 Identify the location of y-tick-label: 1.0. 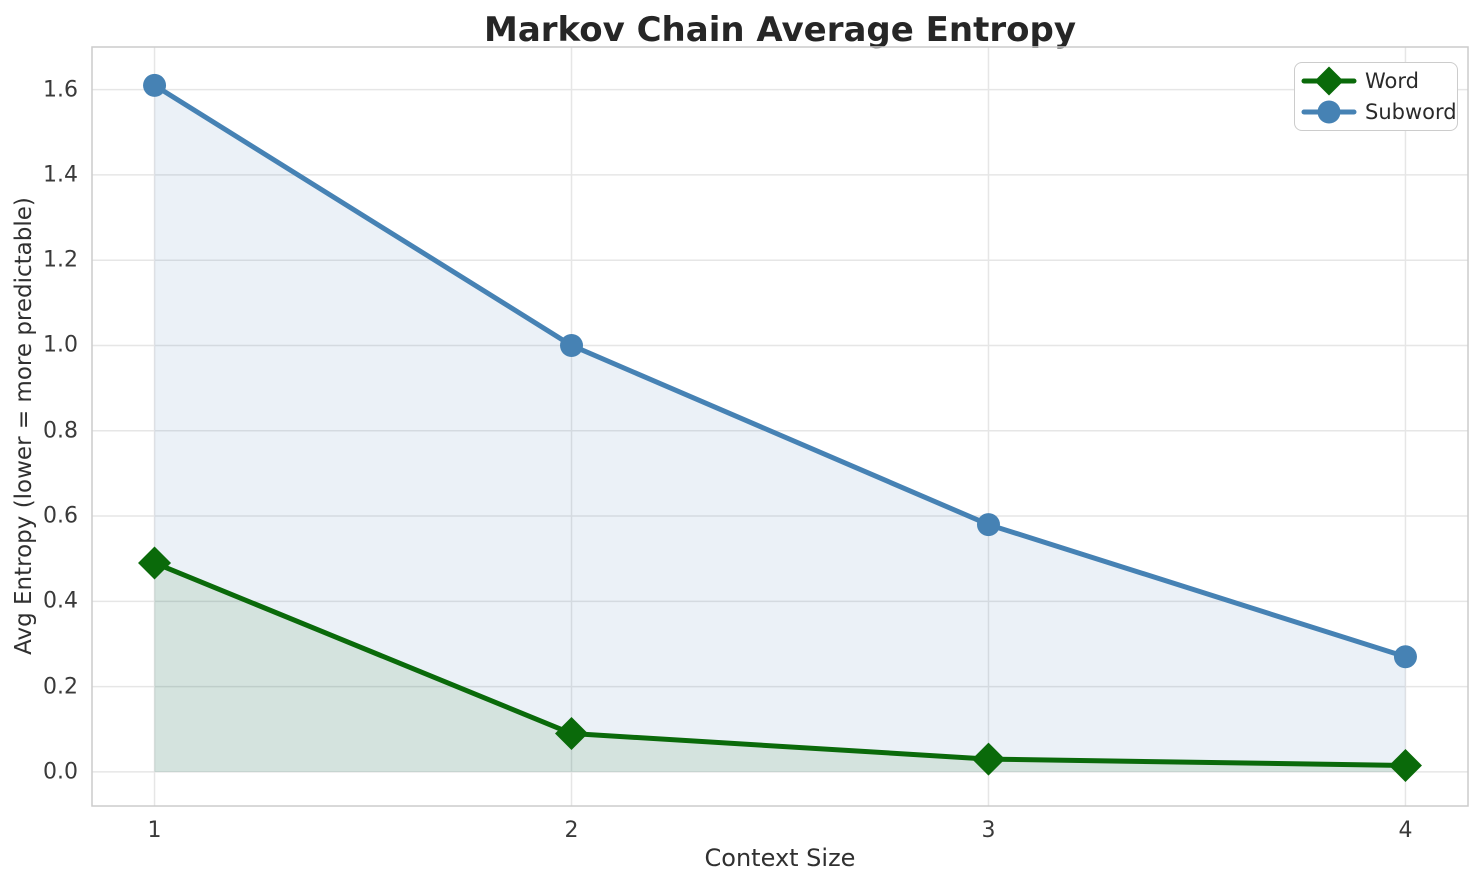
(60, 345).